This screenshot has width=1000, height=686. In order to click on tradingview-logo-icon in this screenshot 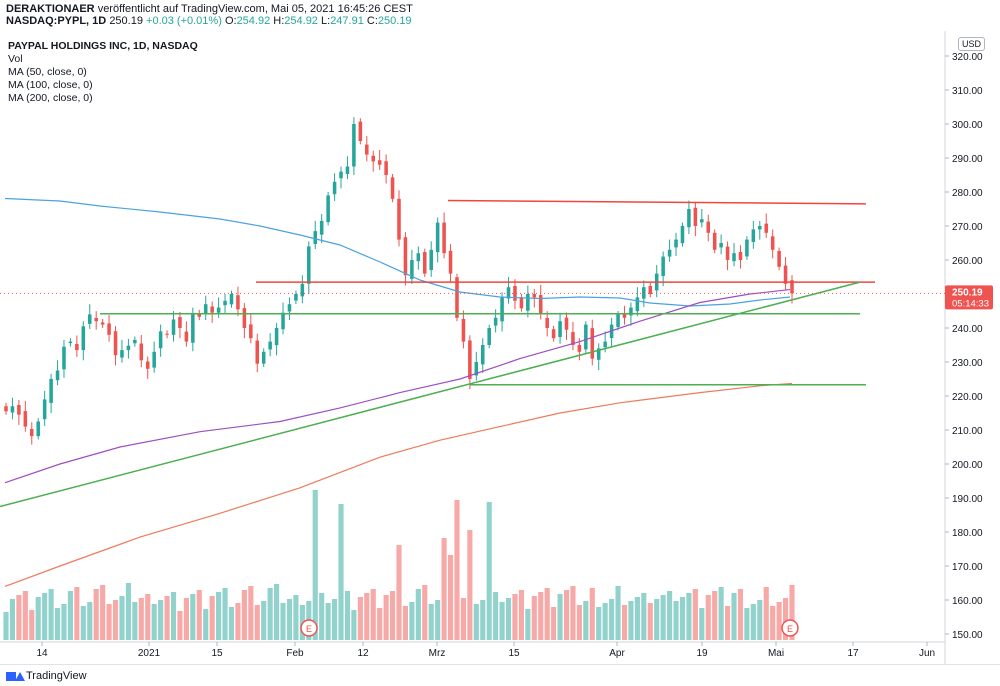, I will do `click(15, 676)`.